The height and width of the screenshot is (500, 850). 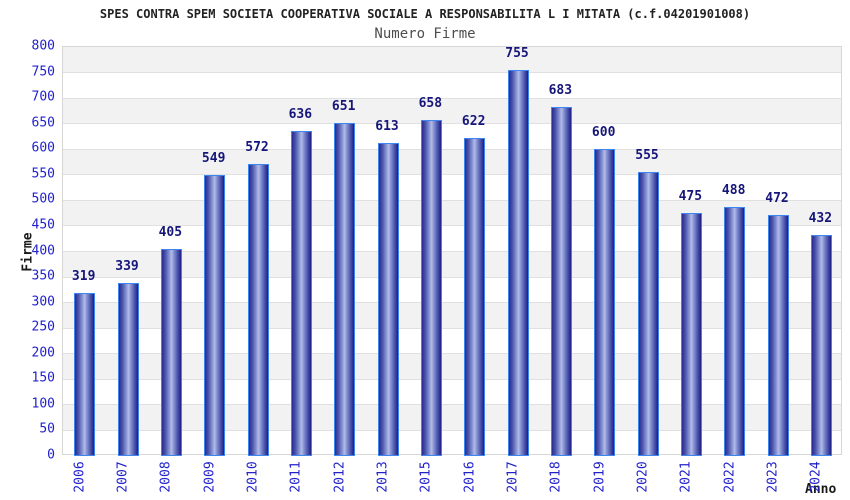 I want to click on bar-value-label: 549, so click(x=213, y=159).